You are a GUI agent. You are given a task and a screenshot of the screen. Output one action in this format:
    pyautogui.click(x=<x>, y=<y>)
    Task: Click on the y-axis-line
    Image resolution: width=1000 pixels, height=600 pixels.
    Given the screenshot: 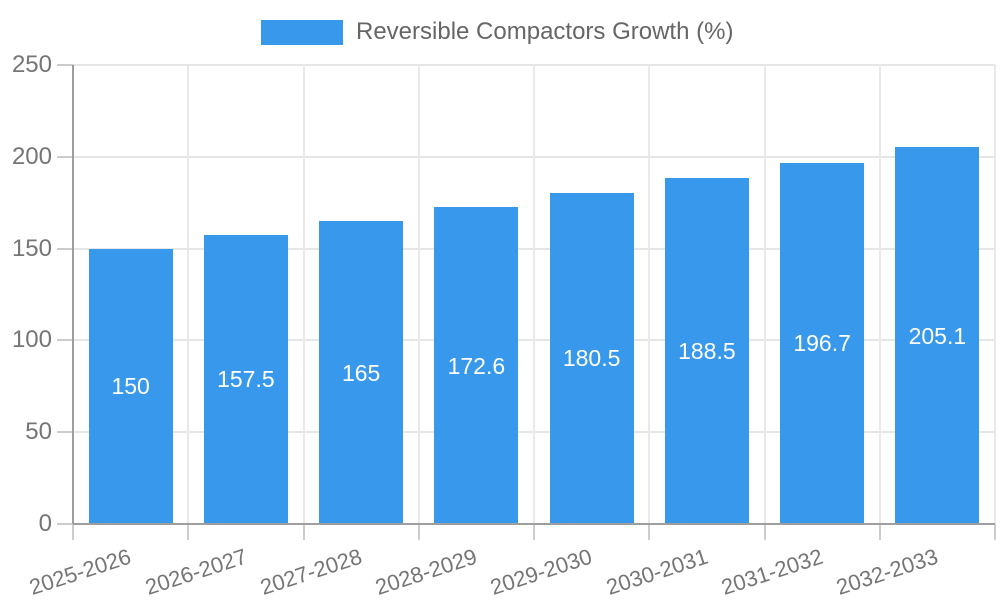 What is the action you would take?
    pyautogui.click(x=73, y=294)
    